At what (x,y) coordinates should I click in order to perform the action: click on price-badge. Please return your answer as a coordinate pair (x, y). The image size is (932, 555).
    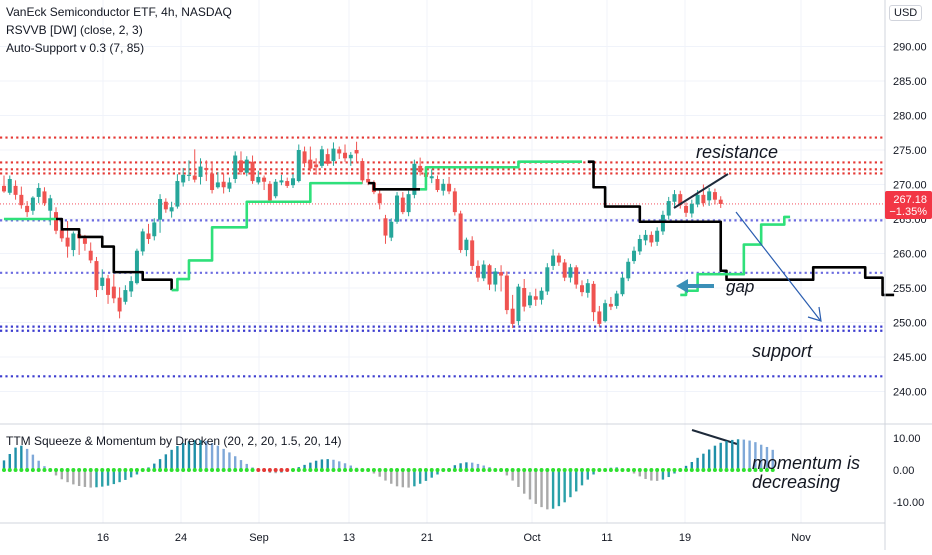
    Looking at the image, I should click on (908, 204).